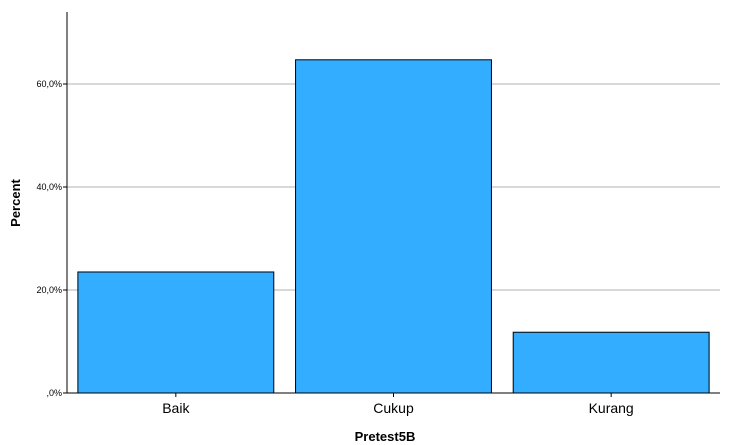 The image size is (734, 445). What do you see at coordinates (176, 332) in the screenshot?
I see `bar-baik` at bounding box center [176, 332].